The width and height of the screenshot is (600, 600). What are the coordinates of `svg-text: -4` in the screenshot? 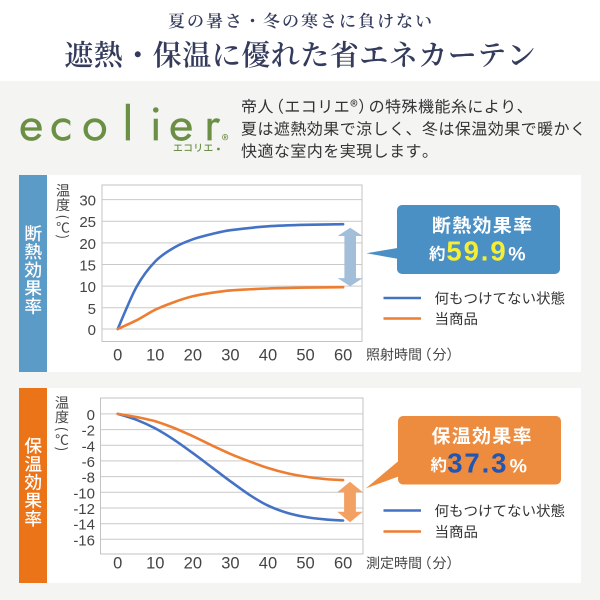 It's located at (88, 446).